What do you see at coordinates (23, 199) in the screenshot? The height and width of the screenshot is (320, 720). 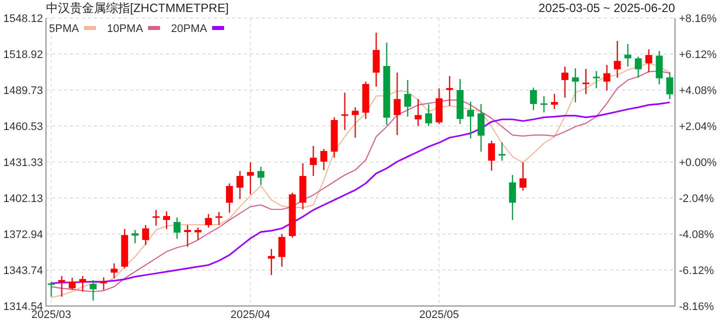 I see `y-tick-label: 1402.13` at bounding box center [23, 199].